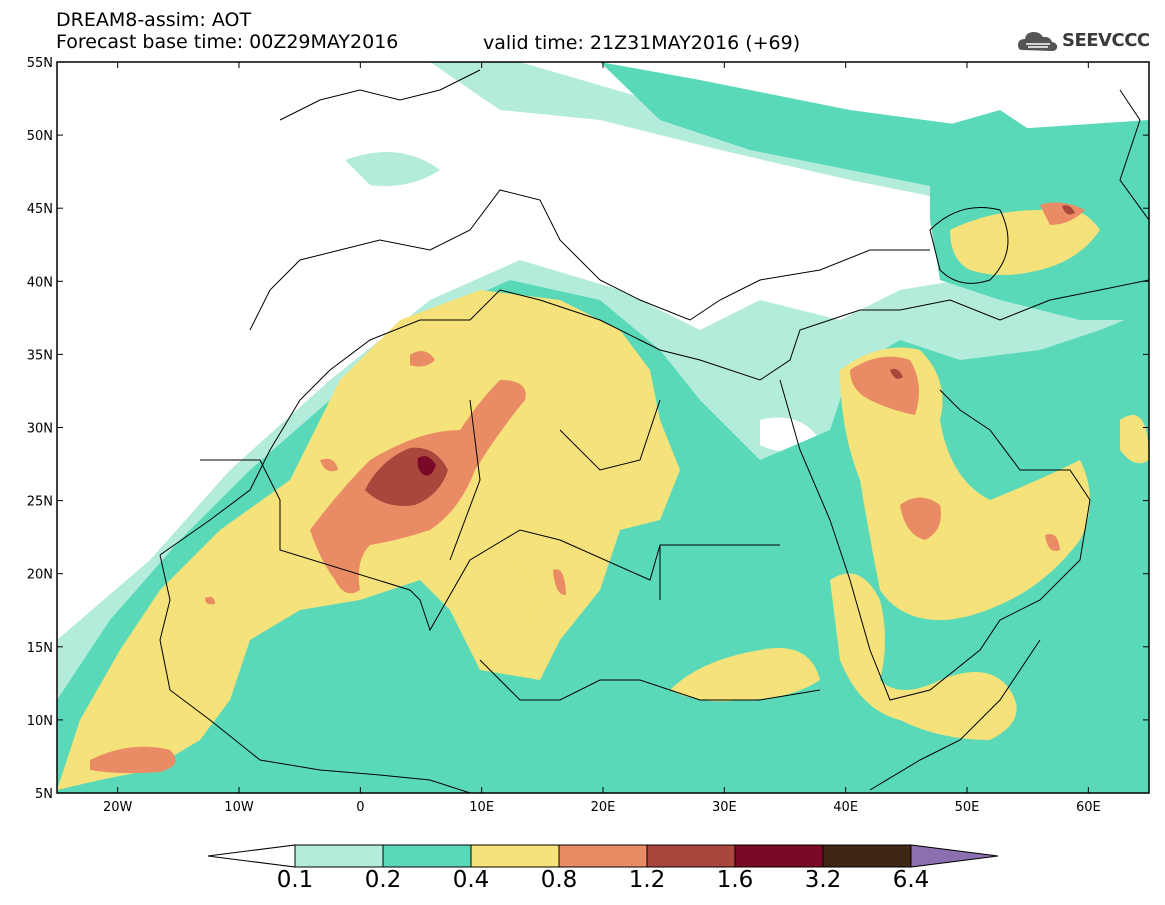  I want to click on lon-label: 10E, so click(481, 807).